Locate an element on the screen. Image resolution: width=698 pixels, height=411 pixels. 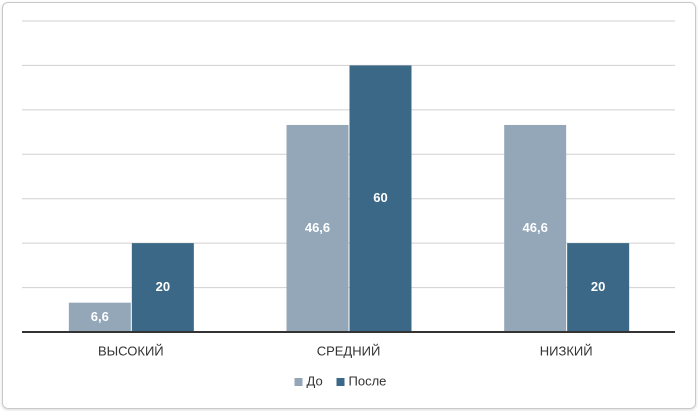
x-tick-label: ВЫСОКИЙ is located at coordinates (131, 350).